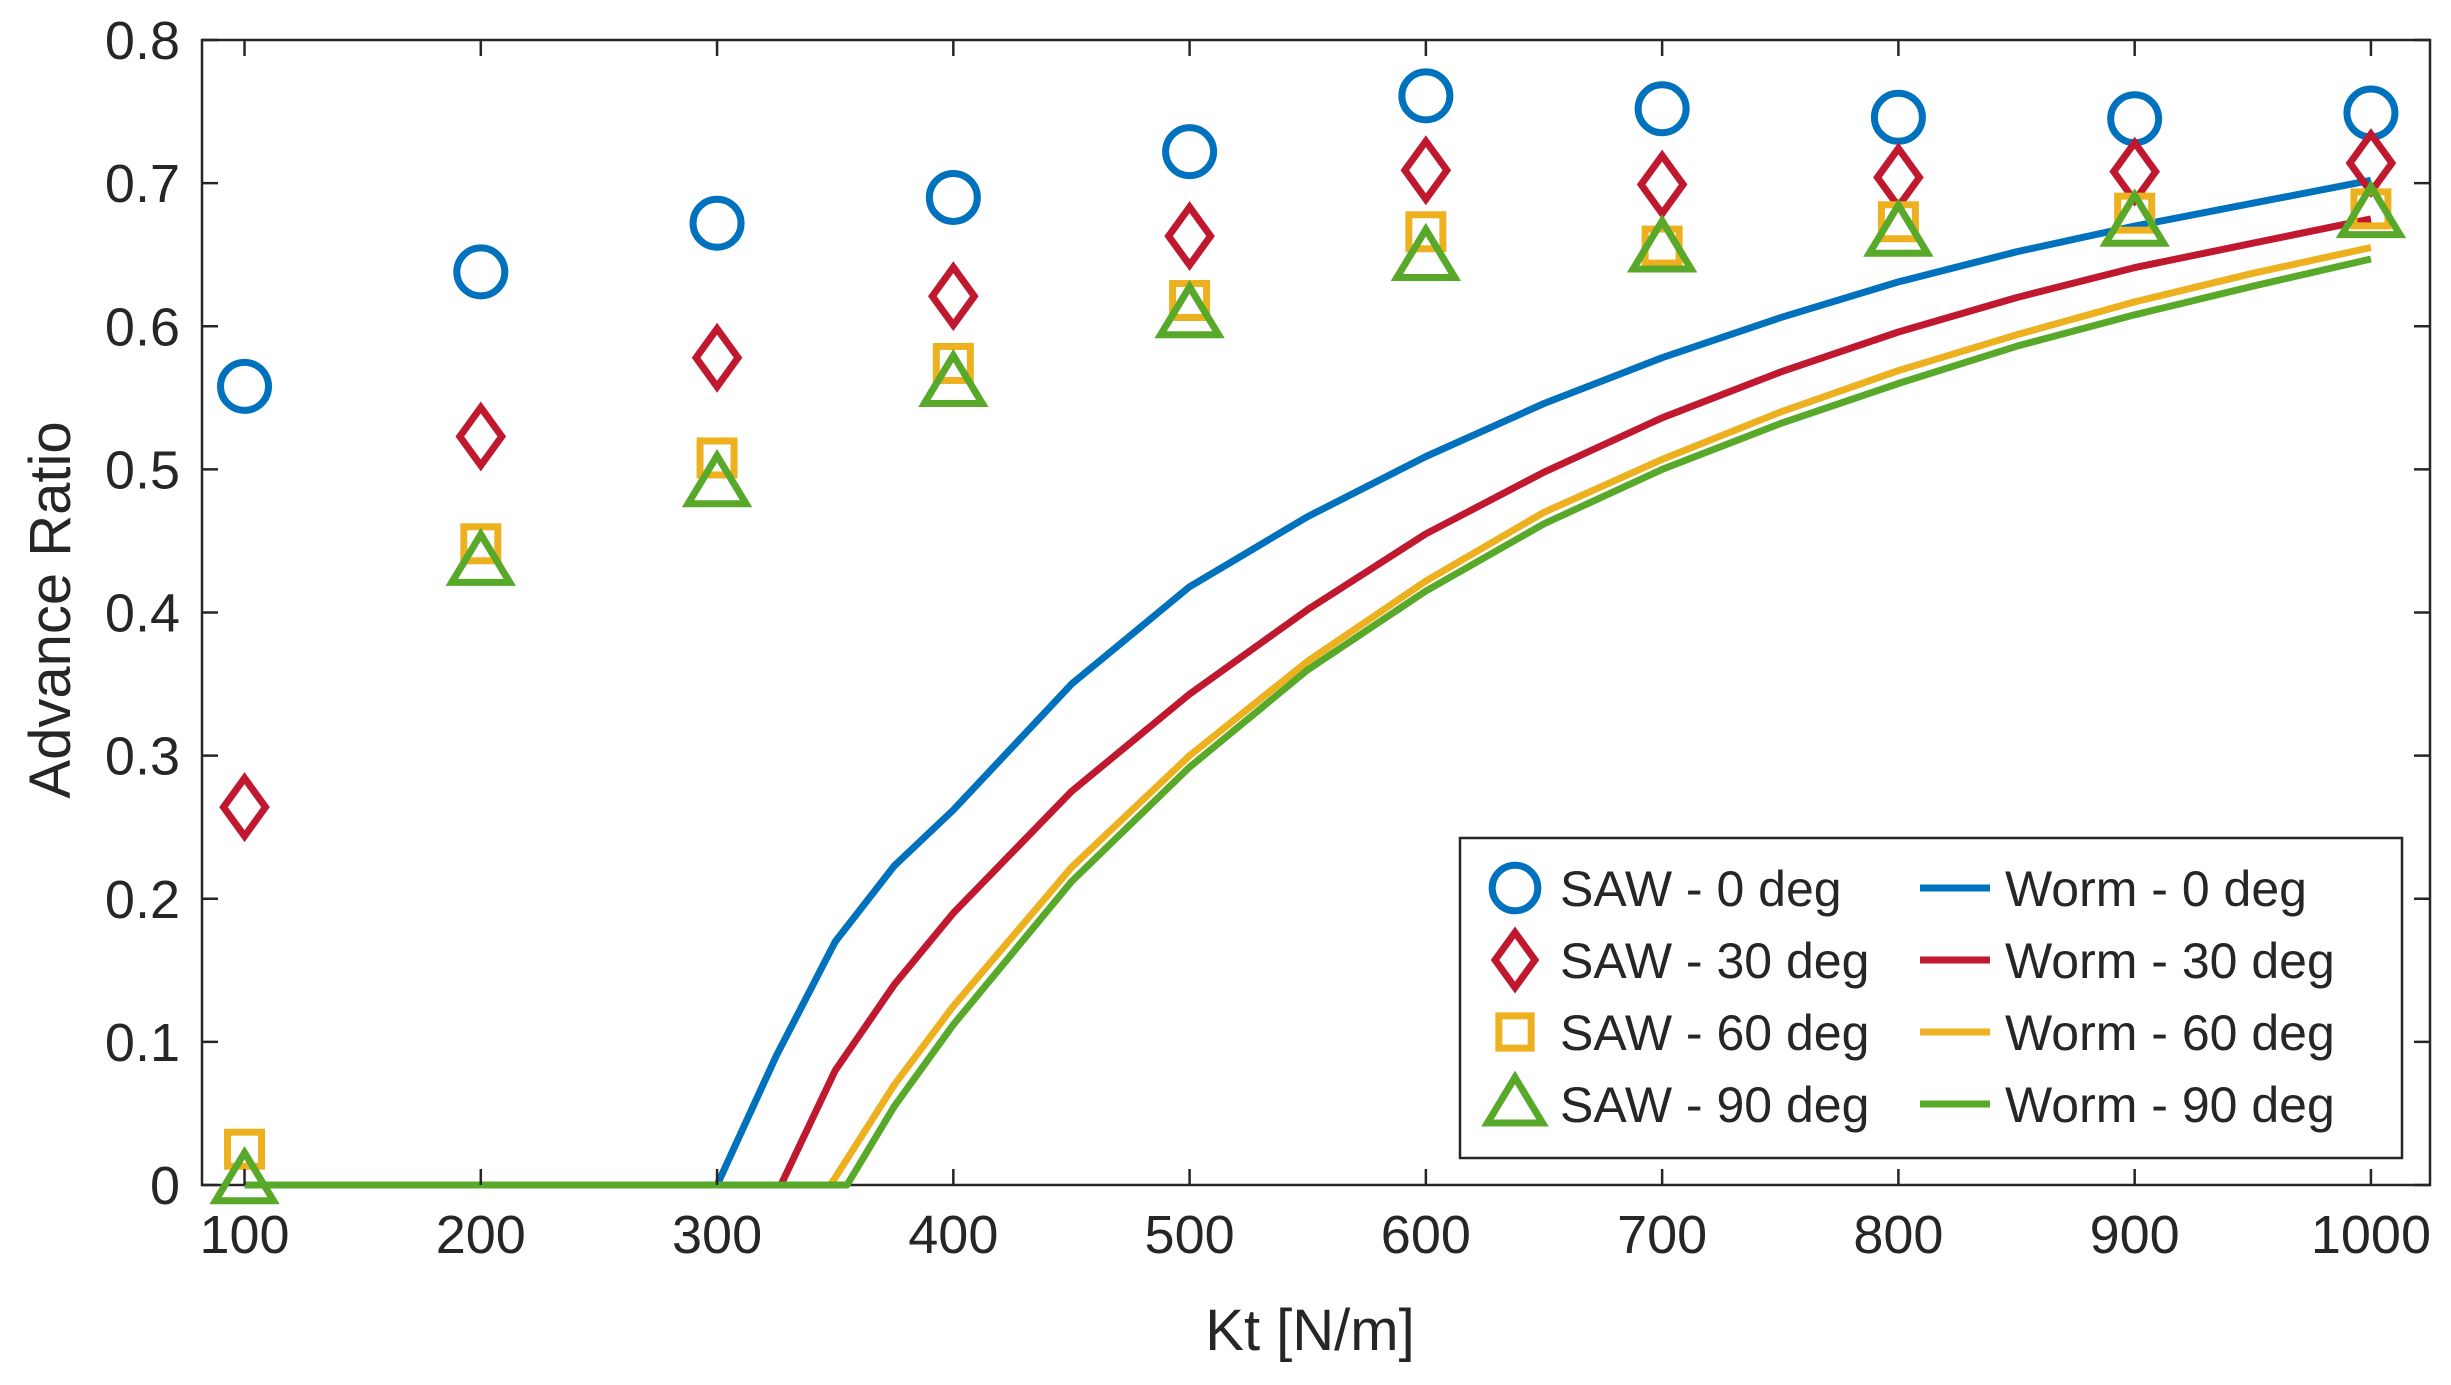 The image size is (2451, 1385). I want to click on x-tick-label: 400, so click(953, 1235).